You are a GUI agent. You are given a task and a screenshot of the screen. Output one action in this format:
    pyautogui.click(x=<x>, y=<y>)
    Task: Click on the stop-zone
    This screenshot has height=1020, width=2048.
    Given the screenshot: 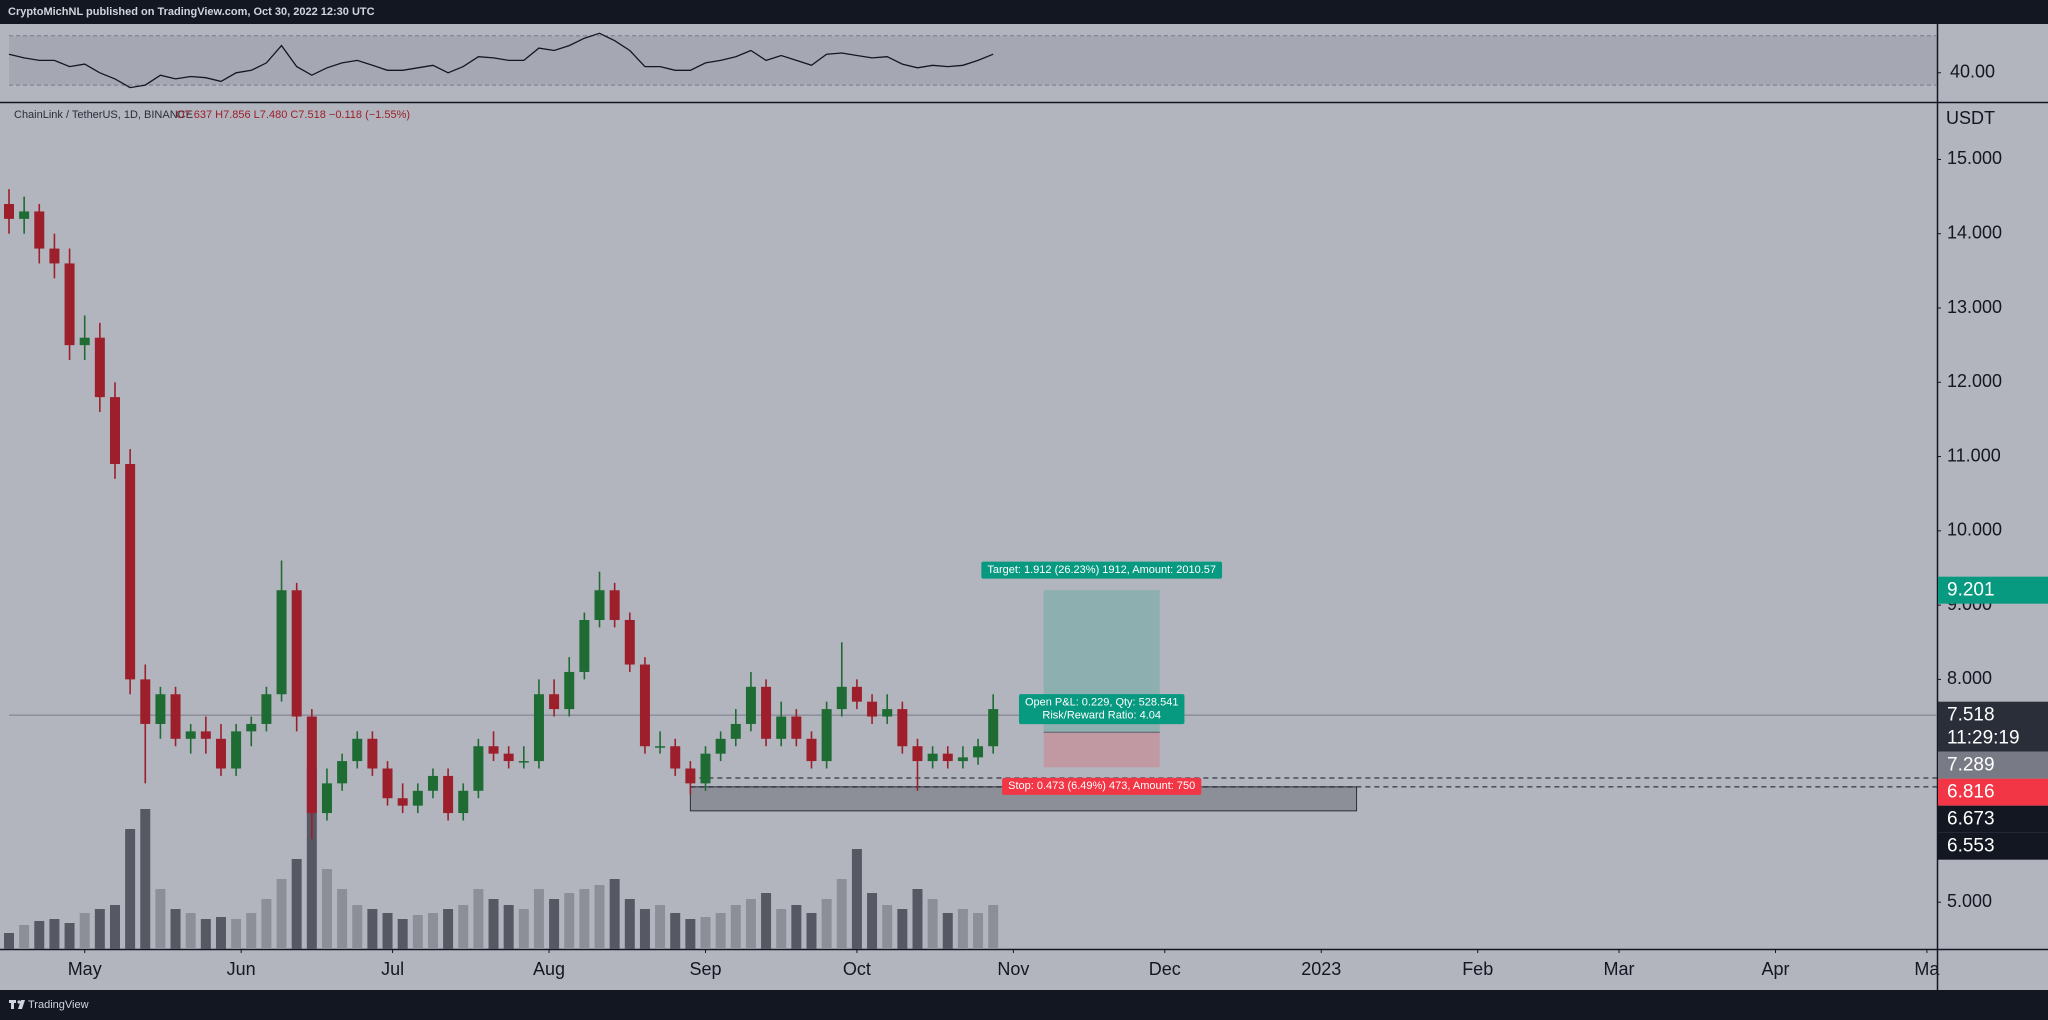 What is the action you would take?
    pyautogui.click(x=1101, y=750)
    